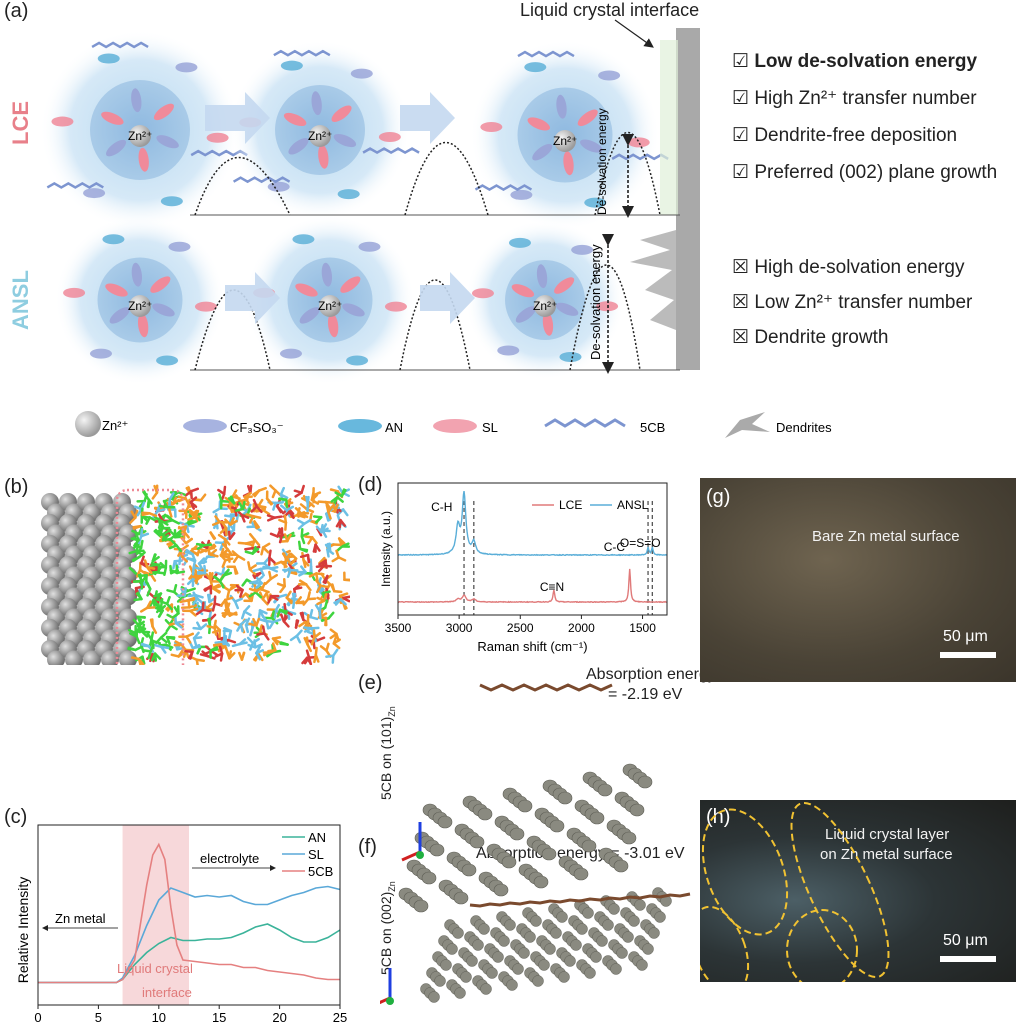 The image size is (1016, 1024). I want to click on interface-highlight-box, so click(150, 576).